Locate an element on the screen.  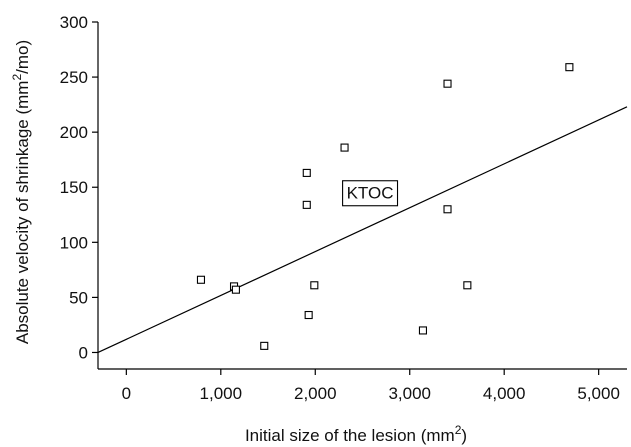
x-tick-label: 0 is located at coordinates (126, 393).